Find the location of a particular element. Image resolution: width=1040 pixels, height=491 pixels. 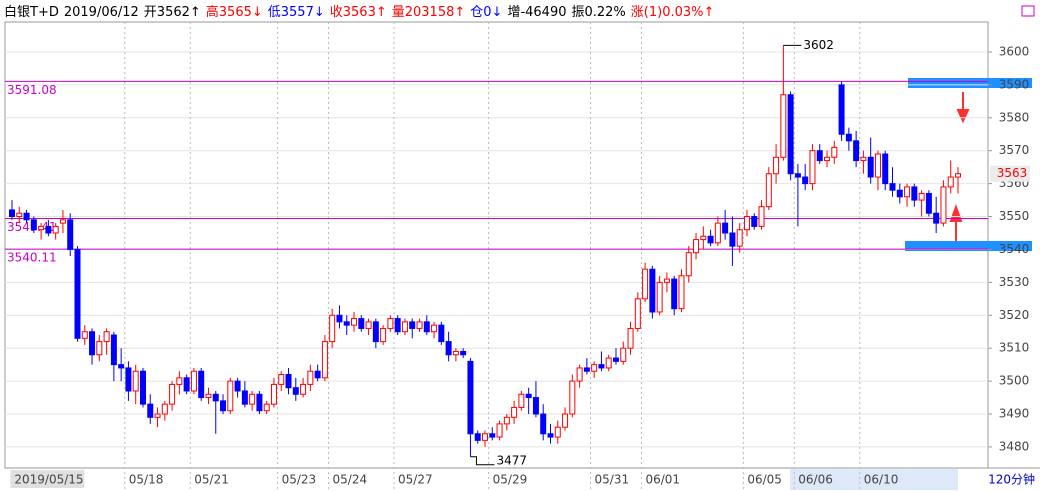

x-tick-label: 05/24 is located at coordinates (350, 480).